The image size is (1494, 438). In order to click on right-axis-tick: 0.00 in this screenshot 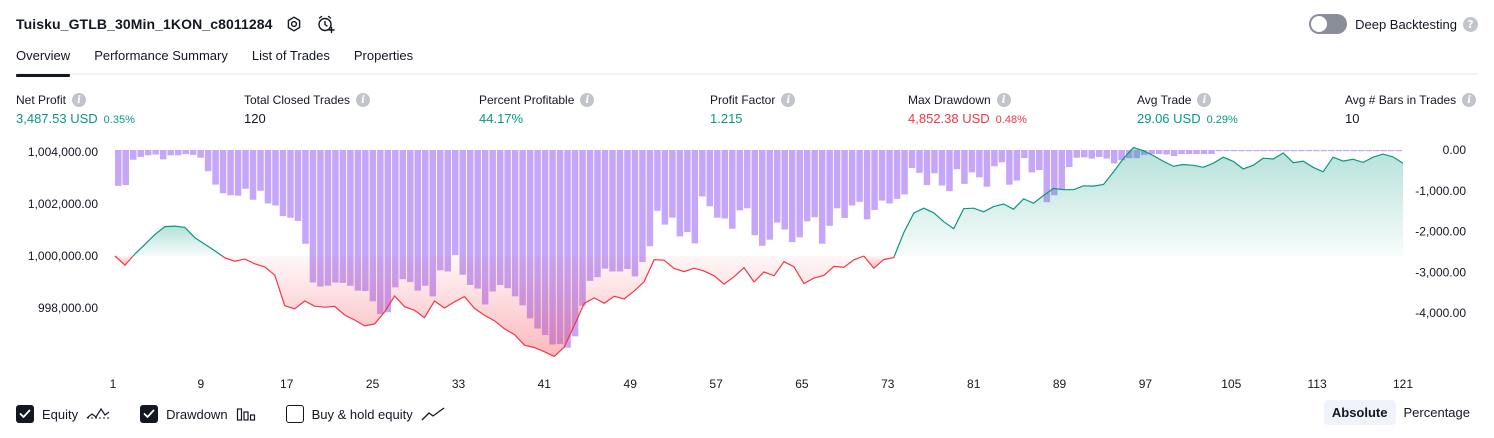, I will do `click(1455, 150)`.